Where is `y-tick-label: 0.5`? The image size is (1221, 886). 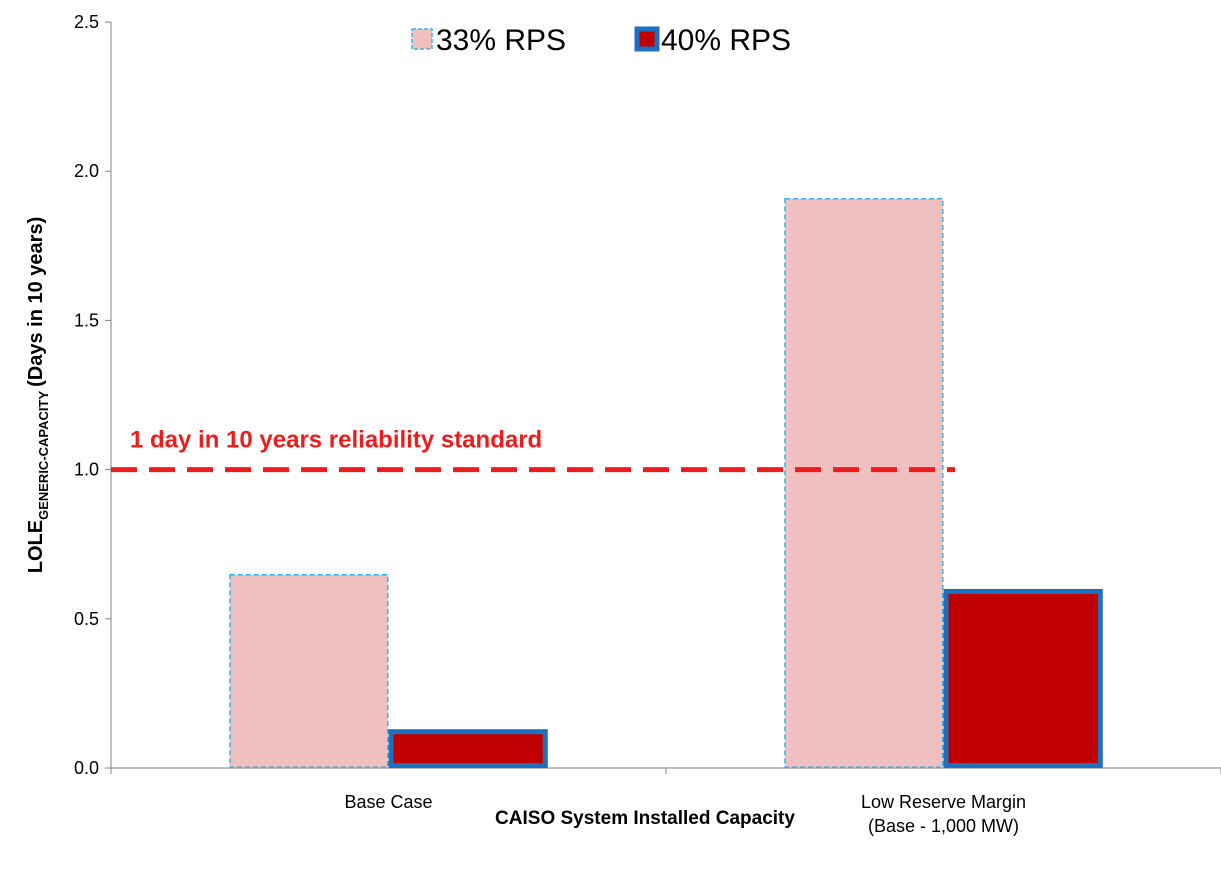
y-tick-label: 0.5 is located at coordinates (86, 619).